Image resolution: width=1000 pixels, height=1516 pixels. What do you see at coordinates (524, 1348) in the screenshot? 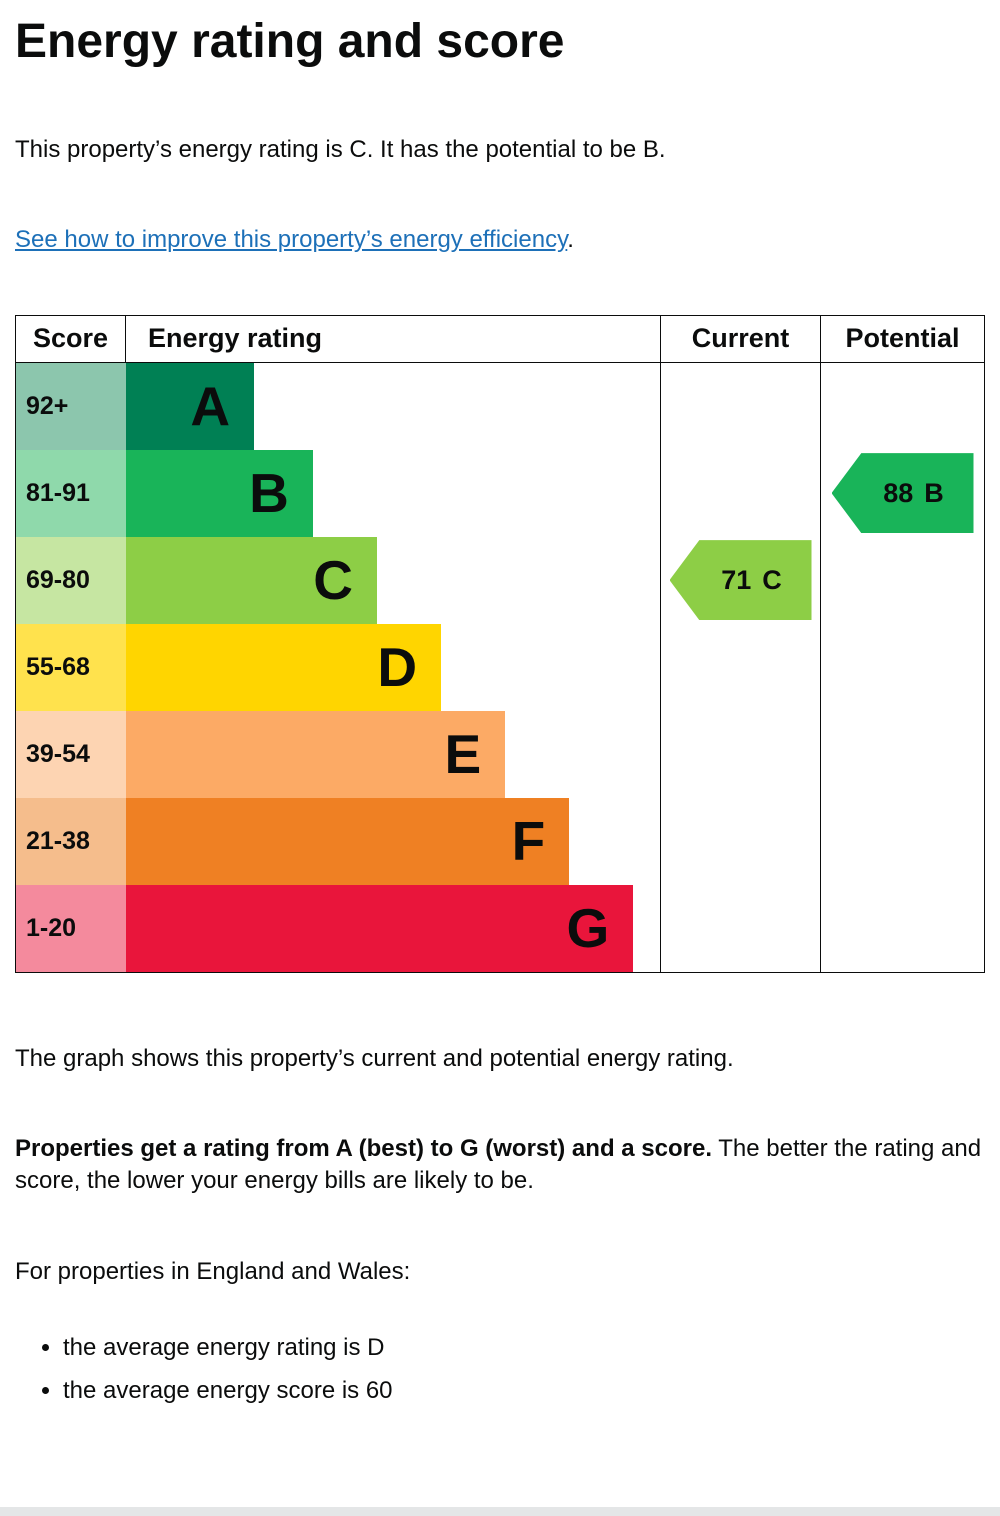
I see `list-item-average-rating: the average energy rating is D` at bounding box center [524, 1348].